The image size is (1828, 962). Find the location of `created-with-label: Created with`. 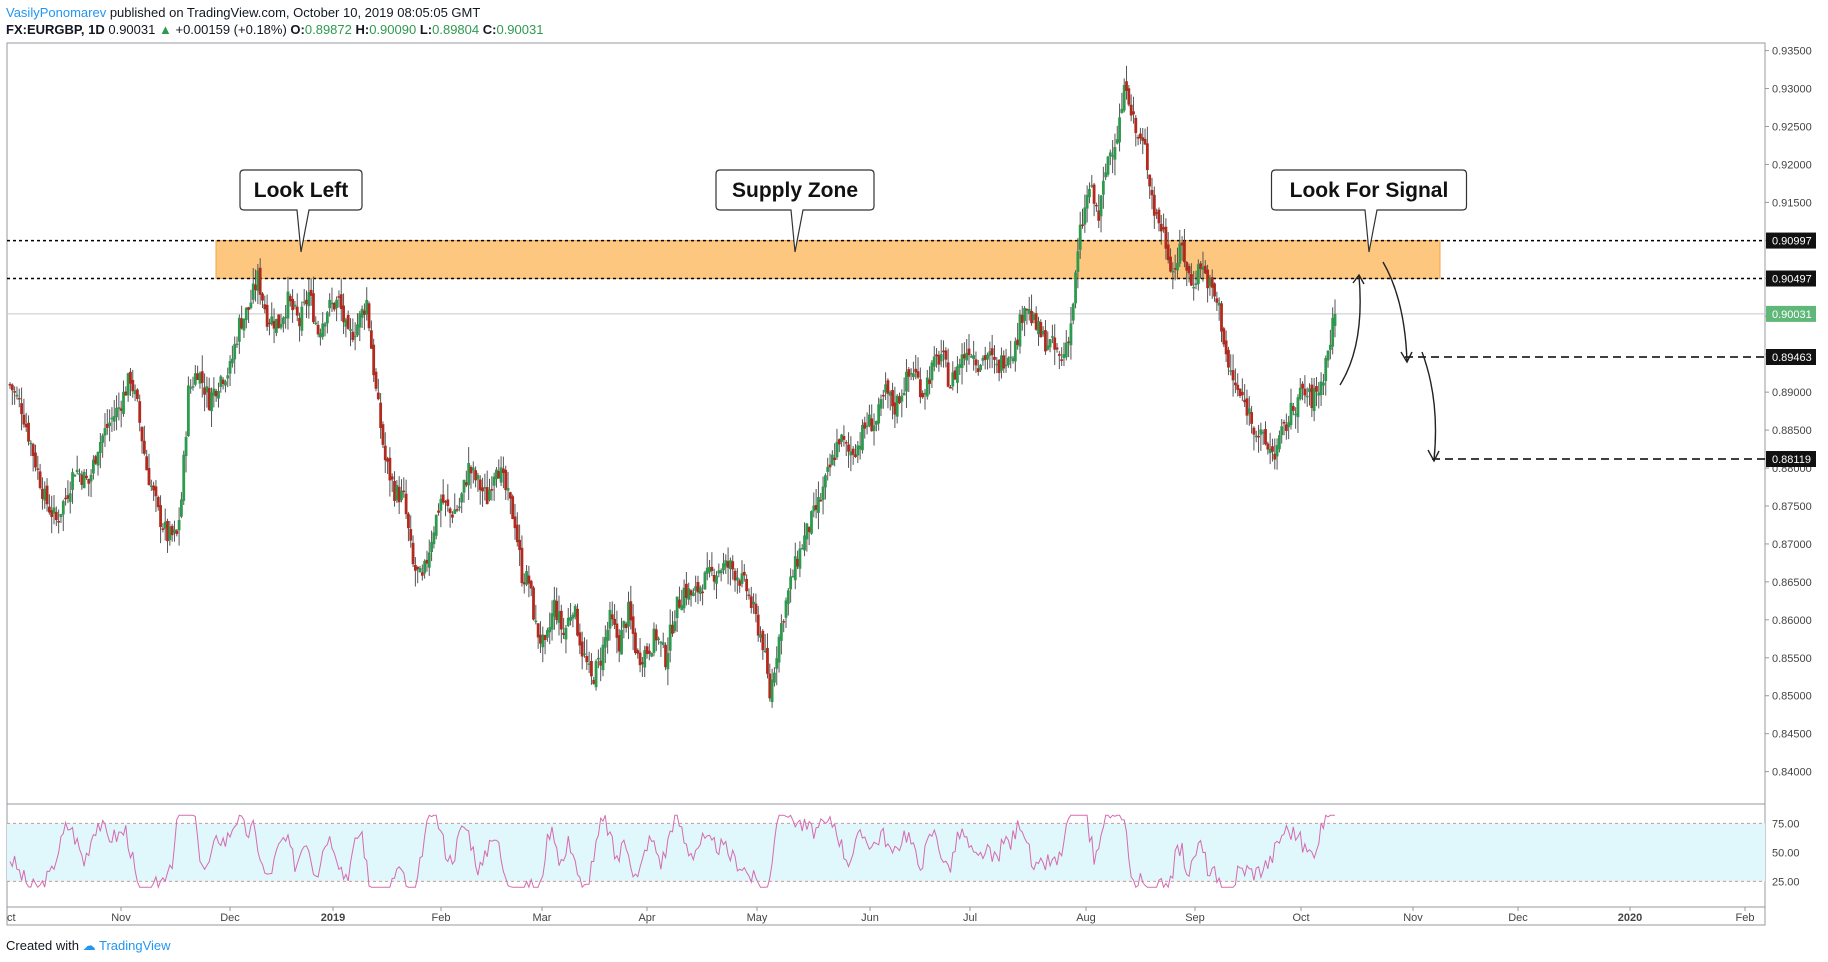

created-with-label: Created with is located at coordinates (42, 945).